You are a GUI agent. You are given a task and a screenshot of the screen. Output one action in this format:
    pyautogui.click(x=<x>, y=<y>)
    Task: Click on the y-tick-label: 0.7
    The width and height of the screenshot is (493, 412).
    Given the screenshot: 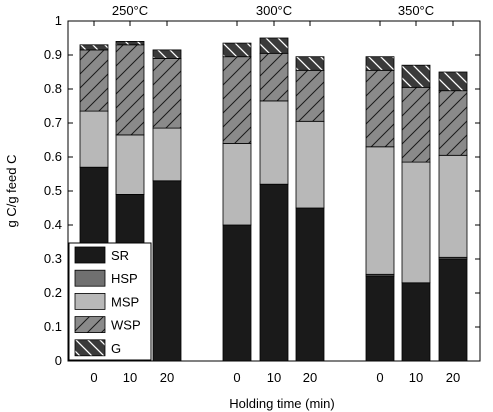 What is the action you would take?
    pyautogui.click(x=53, y=122)
    